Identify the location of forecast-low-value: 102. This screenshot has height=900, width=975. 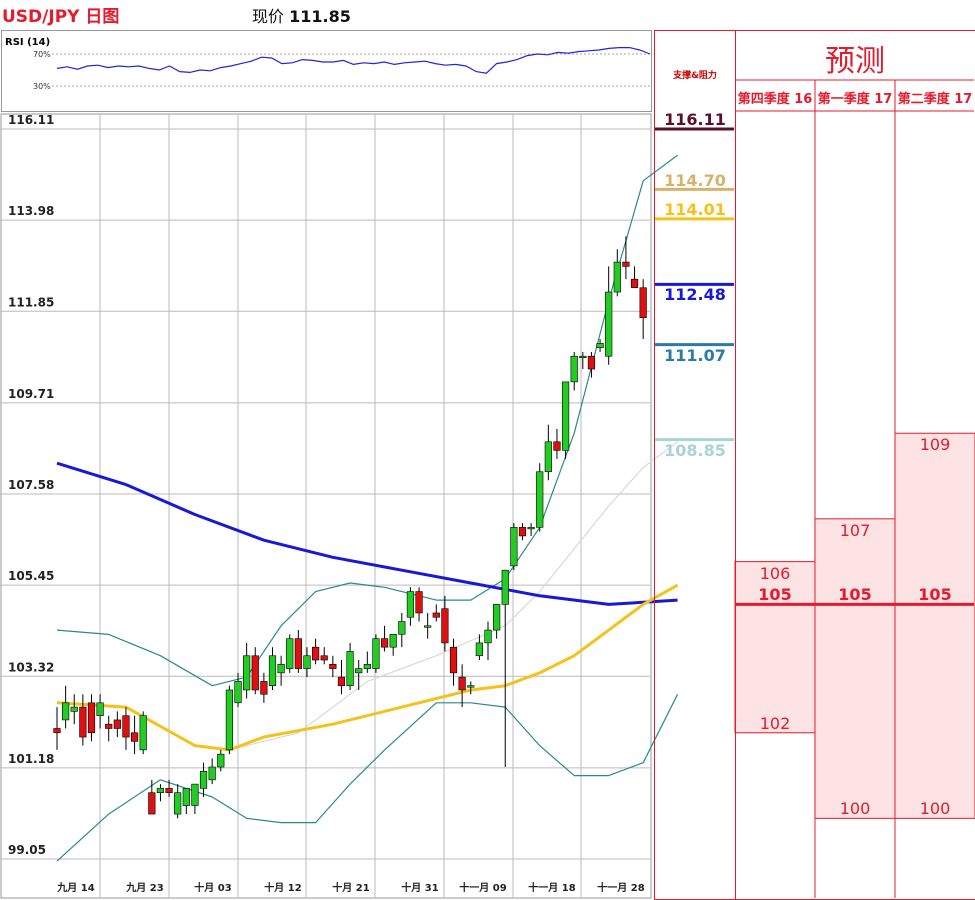
(775, 723).